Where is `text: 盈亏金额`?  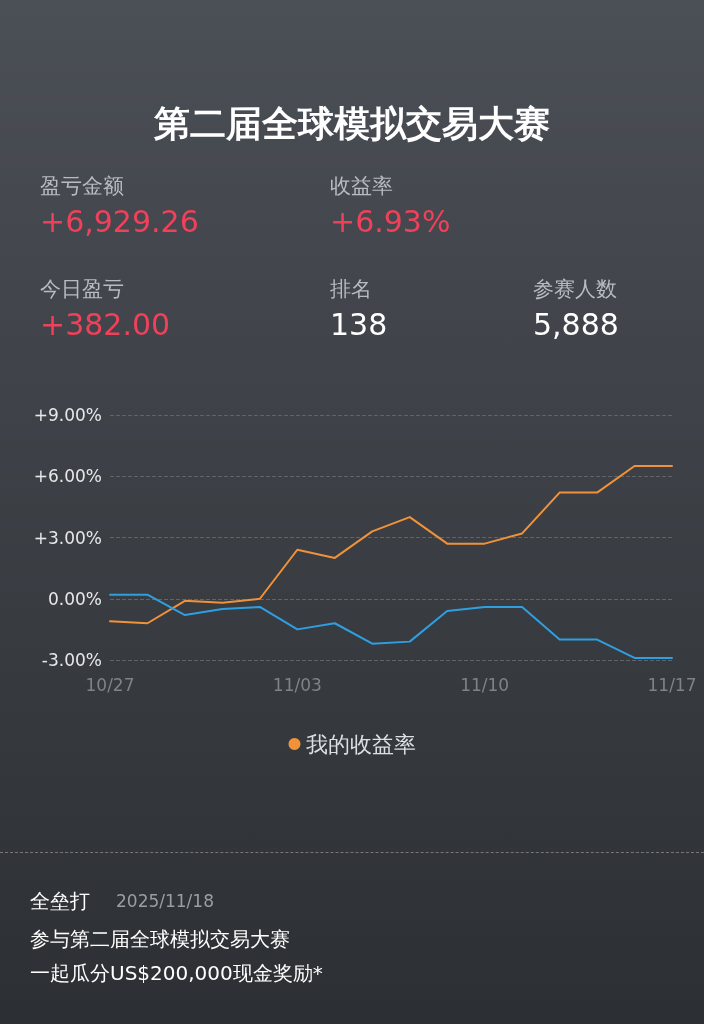 text: 盈亏金额 is located at coordinates (82, 186).